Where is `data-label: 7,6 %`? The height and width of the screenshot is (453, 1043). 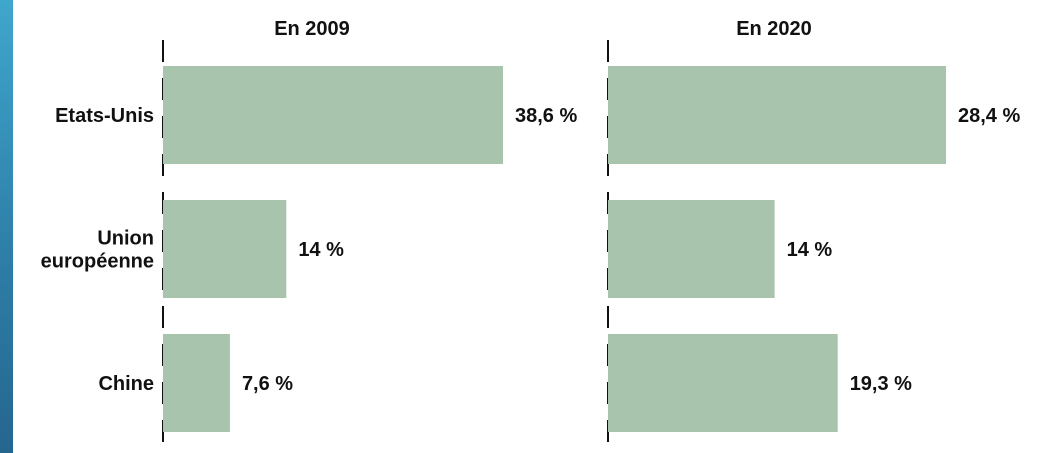
data-label: 7,6 % is located at coordinates (267, 384).